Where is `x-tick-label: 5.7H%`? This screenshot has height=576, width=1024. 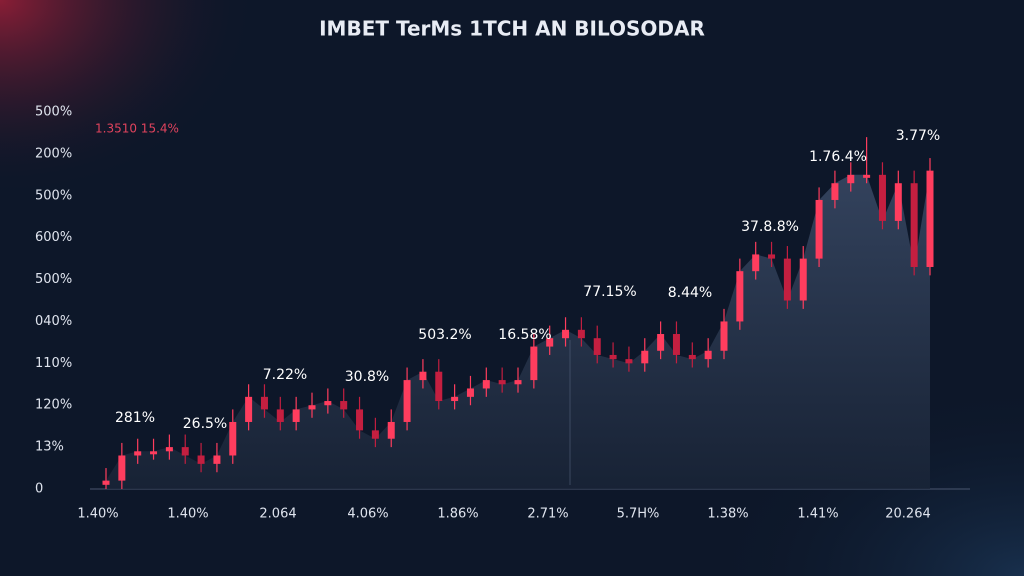 x-tick-label: 5.7H% is located at coordinates (638, 514).